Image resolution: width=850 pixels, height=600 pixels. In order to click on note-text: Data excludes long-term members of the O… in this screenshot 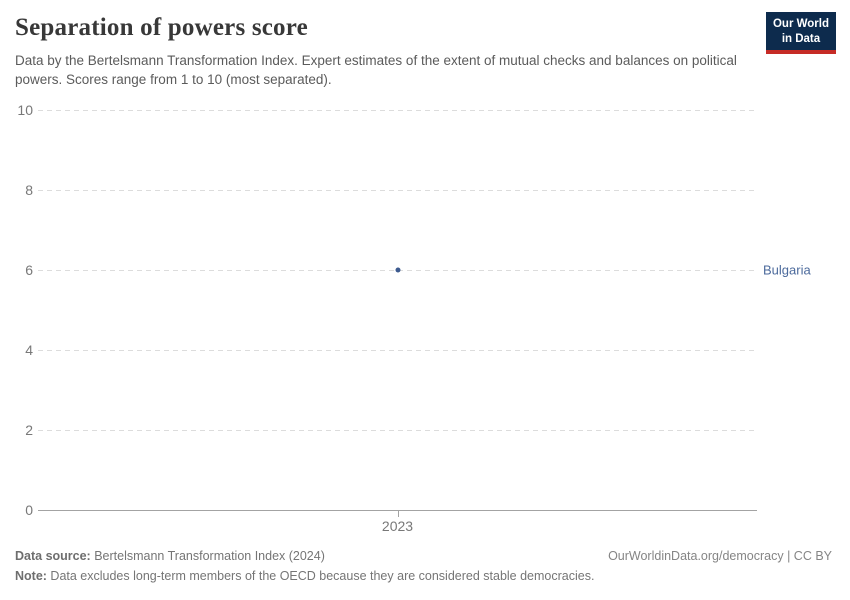, I will do `click(320, 576)`.